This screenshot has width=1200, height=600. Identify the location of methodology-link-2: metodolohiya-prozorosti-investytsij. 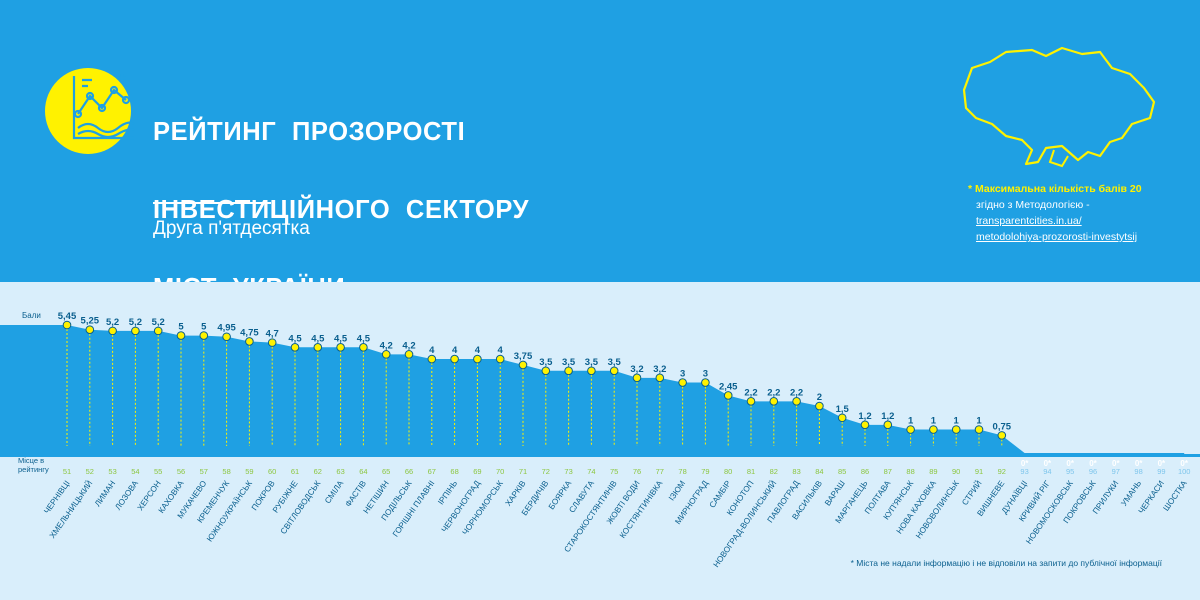
(1057, 237).